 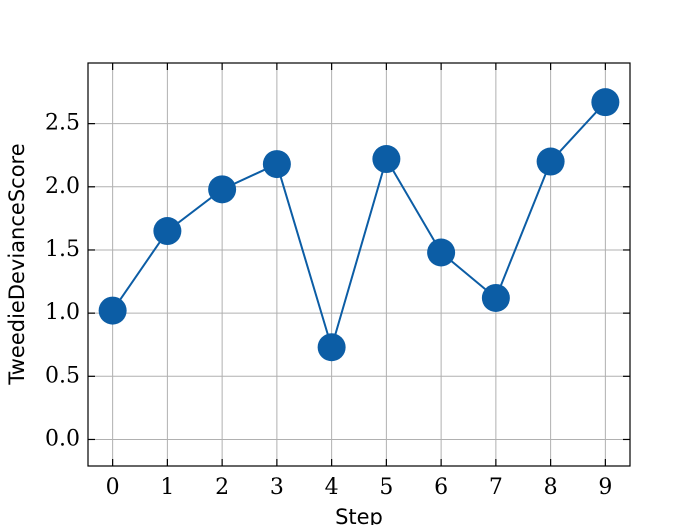 What do you see at coordinates (551, 487) in the screenshot?
I see `x-tick-label: 8` at bounding box center [551, 487].